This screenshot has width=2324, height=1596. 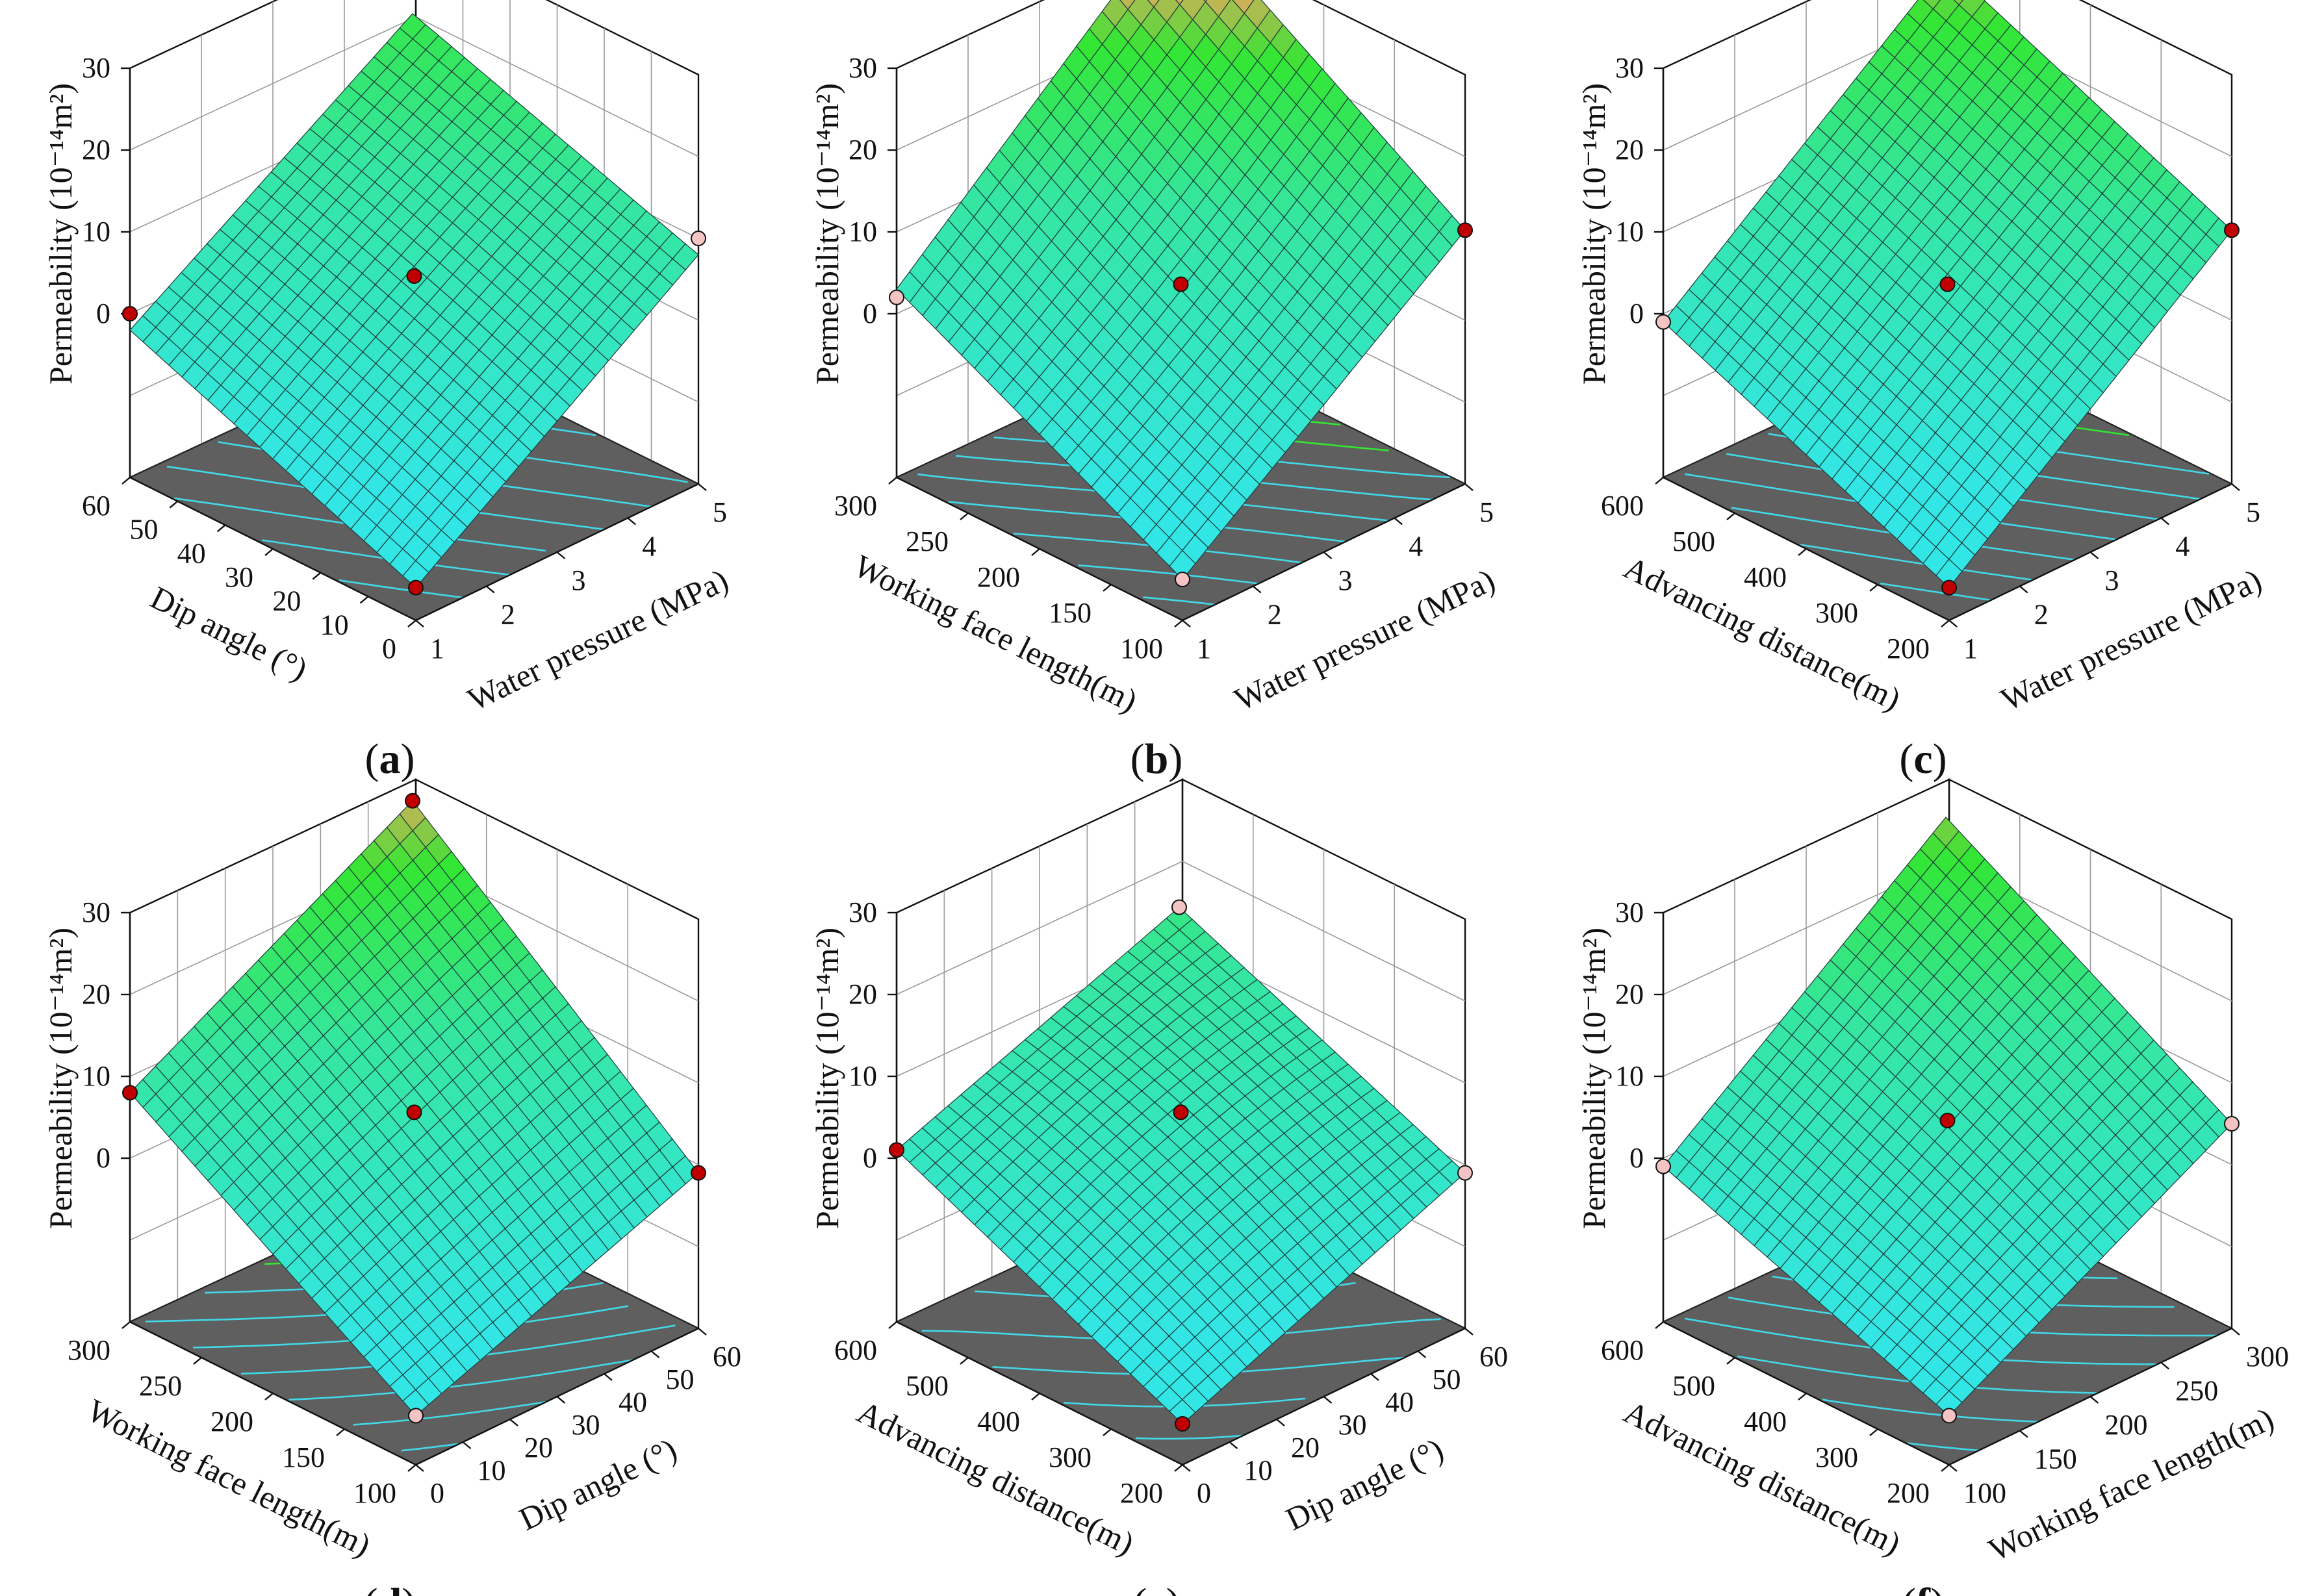 I want to click on panel-label: (d), so click(x=390, y=1588).